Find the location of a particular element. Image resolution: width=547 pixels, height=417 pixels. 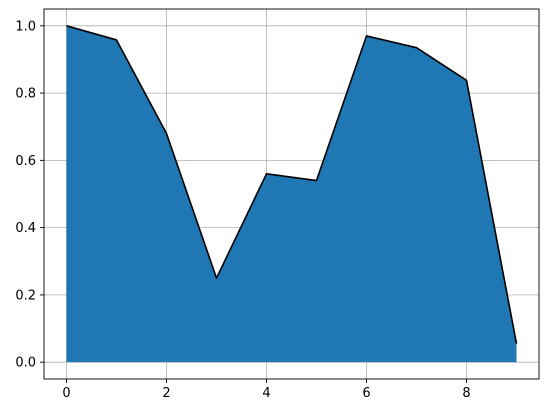

x-tick-label: 8 is located at coordinates (466, 393).